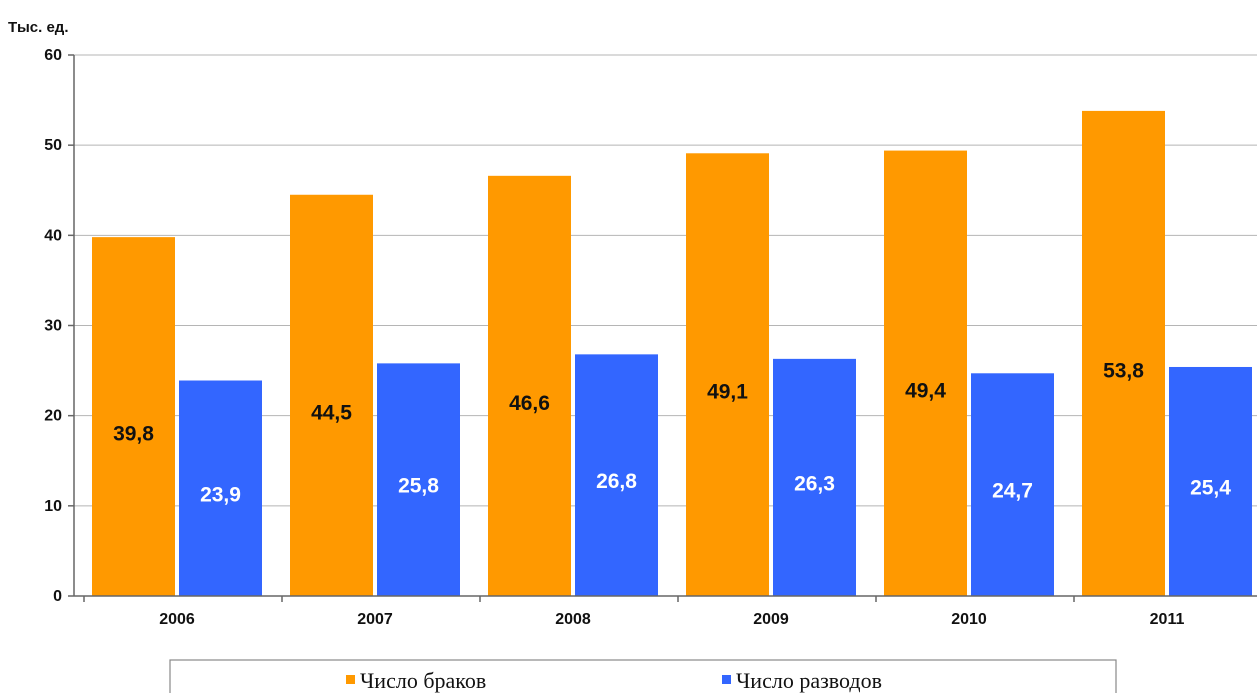 The image size is (1257, 693). I want to click on value-label: 49,4, so click(925, 390).